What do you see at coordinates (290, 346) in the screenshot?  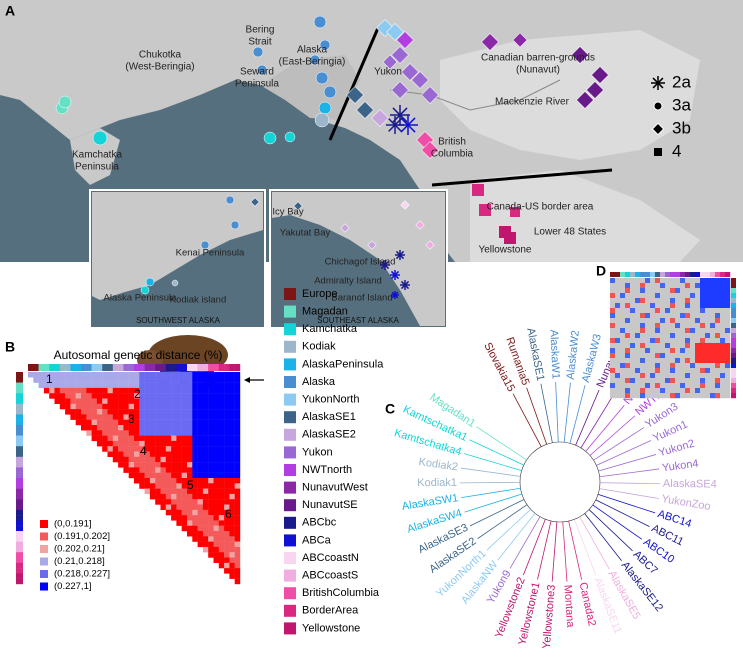 I see `pop-swatch` at bounding box center [290, 346].